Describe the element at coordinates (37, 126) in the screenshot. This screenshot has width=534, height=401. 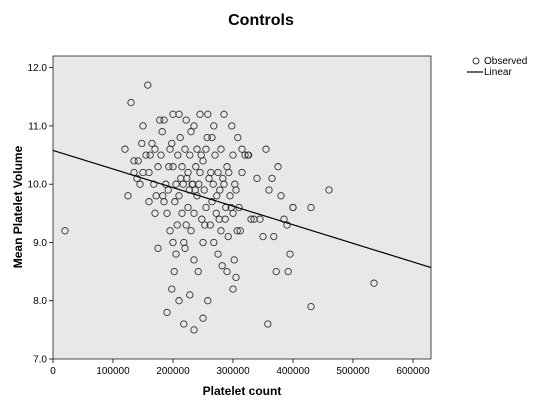
I see `y-tick-label: 11.0` at that location.